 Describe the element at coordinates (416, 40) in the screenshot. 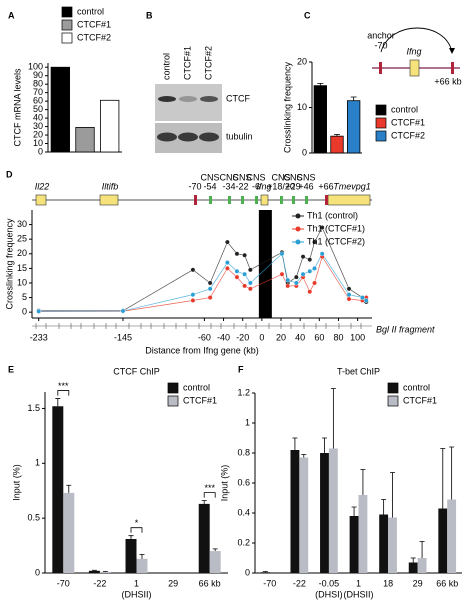

I see `diagram-arrow` at that location.